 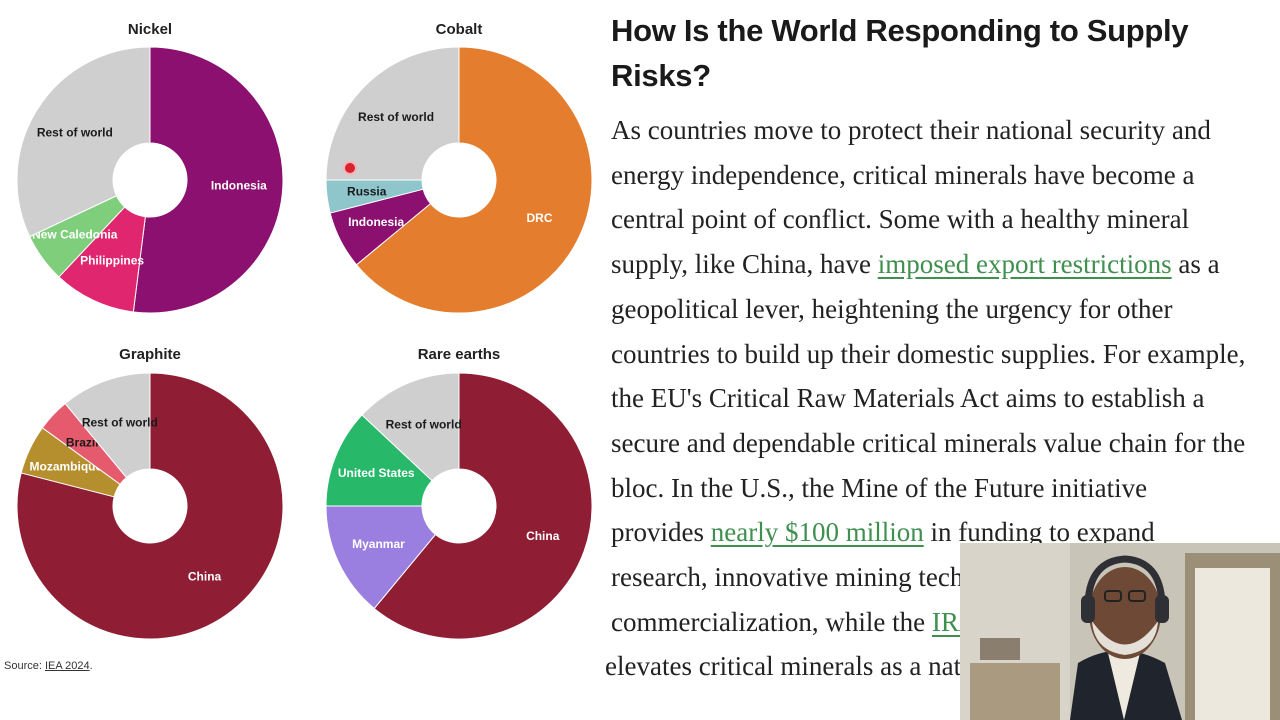 I want to click on chart-title: Nickel, so click(x=150, y=29).